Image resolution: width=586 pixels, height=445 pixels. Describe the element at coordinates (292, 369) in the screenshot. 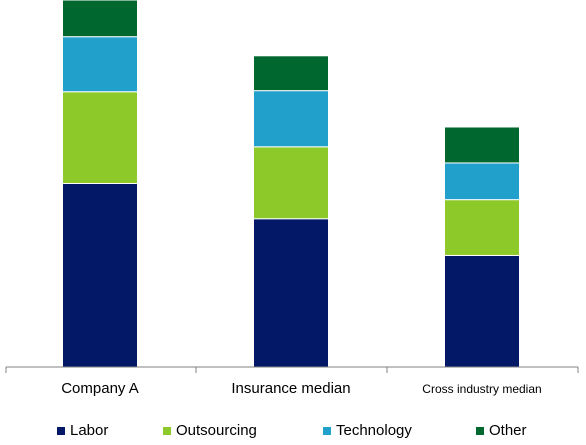

I see `x-axis` at that location.